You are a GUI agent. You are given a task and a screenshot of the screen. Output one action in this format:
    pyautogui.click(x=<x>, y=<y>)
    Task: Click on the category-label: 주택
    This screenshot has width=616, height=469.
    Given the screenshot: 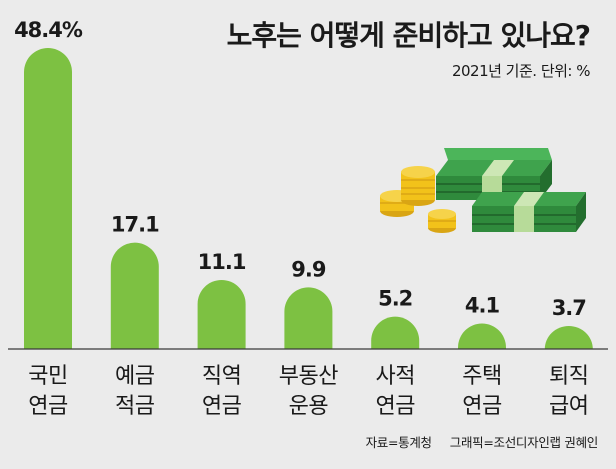 What is the action you would take?
    pyautogui.click(x=481, y=376)
    